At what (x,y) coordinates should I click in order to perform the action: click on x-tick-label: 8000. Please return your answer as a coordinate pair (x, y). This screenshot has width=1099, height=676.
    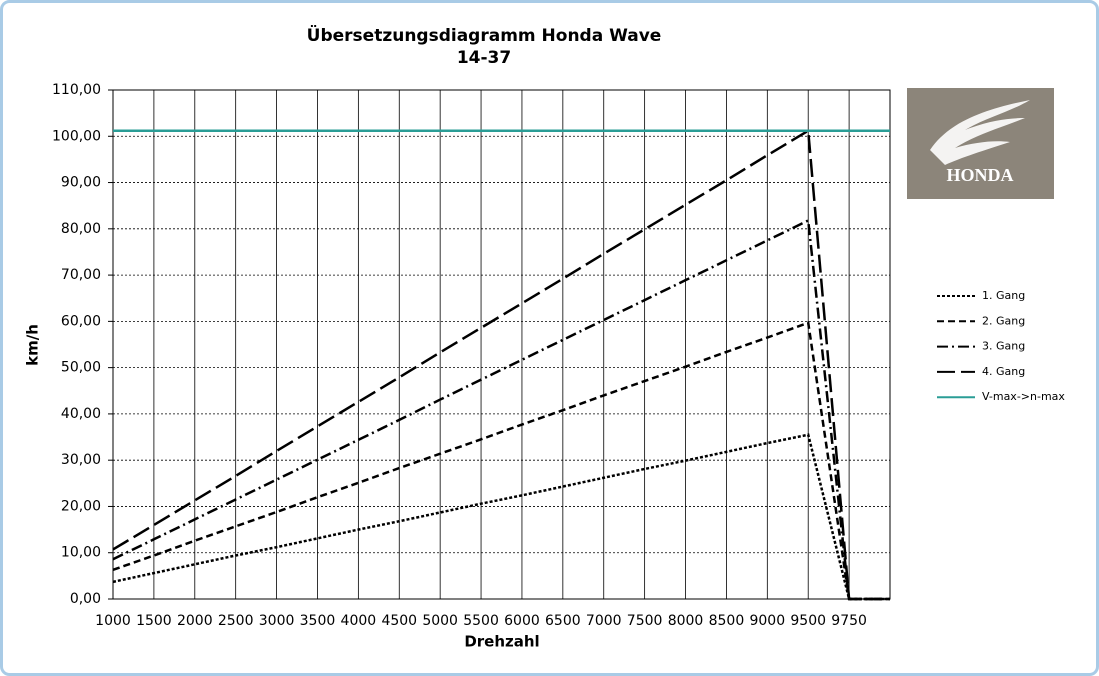
    Looking at the image, I should click on (686, 621).